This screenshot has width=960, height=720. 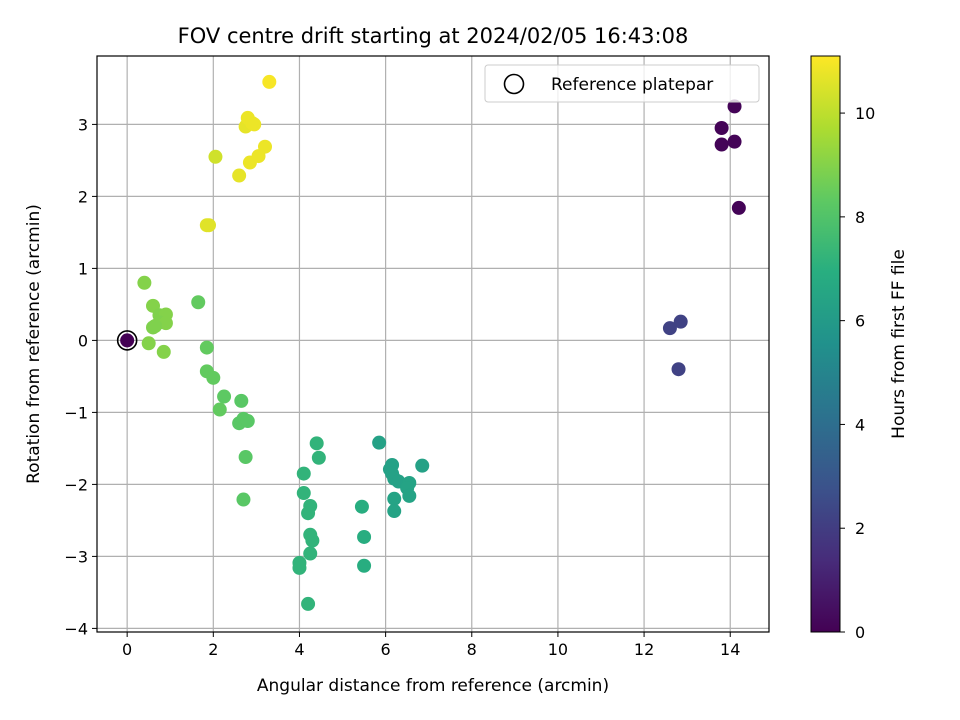 I want to click on x-tick-label: 2, so click(x=213, y=649).